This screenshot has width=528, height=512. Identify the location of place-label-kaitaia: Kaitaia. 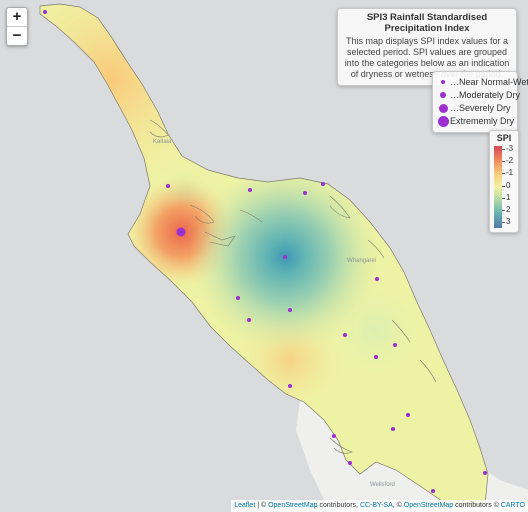
(162, 142).